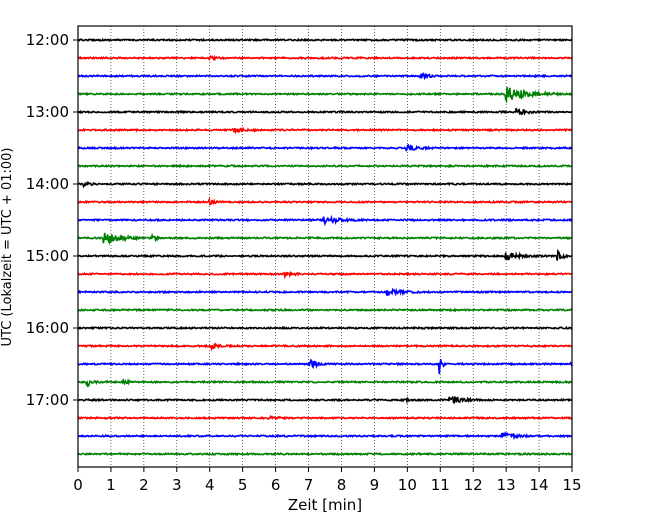 Image resolution: width=650 pixels, height=520 pixels. What do you see at coordinates (473, 485) in the screenshot?
I see `x-tick-label: 12` at bounding box center [473, 485].